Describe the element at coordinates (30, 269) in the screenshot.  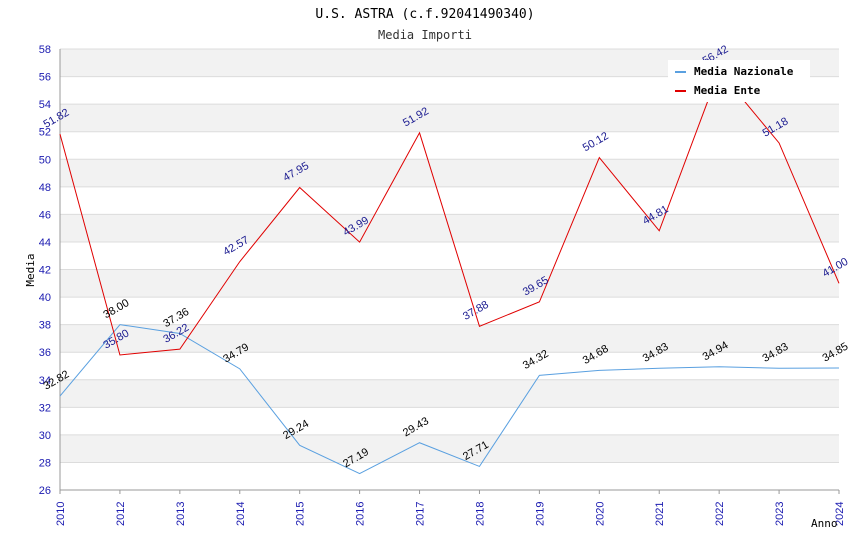
I see `y-axis-label: Media` at that location.